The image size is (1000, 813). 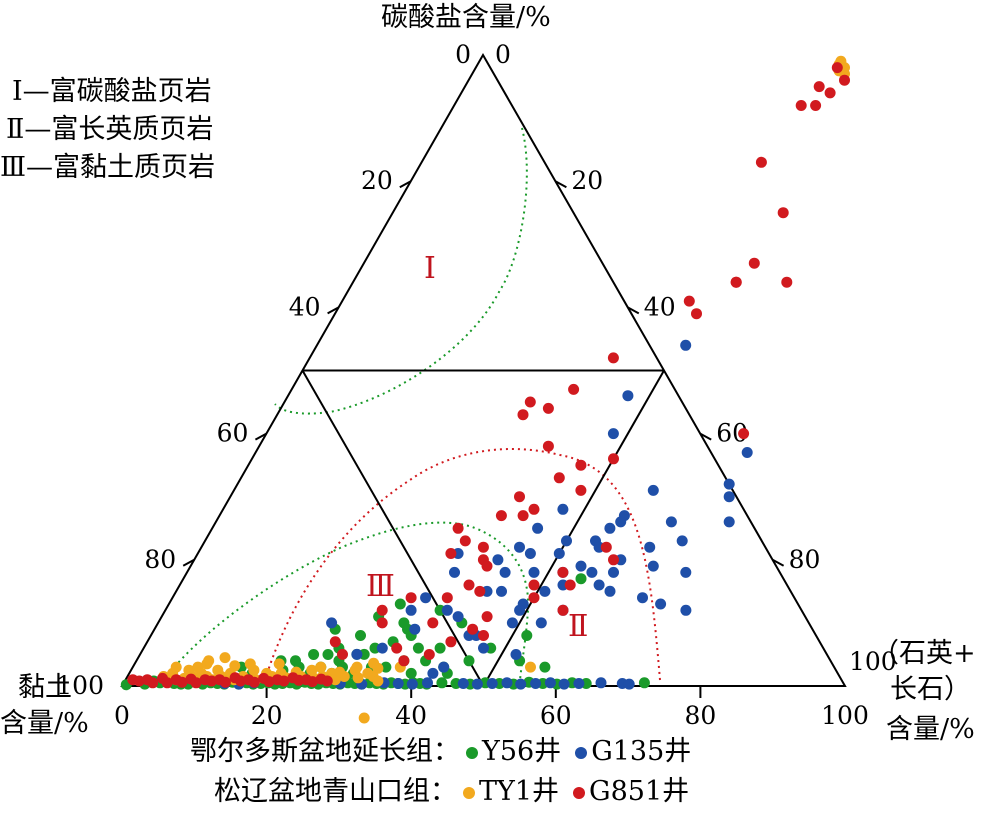 What do you see at coordinates (80, 685) in the screenshot?
I see `left-tick-label: 100` at bounding box center [80, 685].